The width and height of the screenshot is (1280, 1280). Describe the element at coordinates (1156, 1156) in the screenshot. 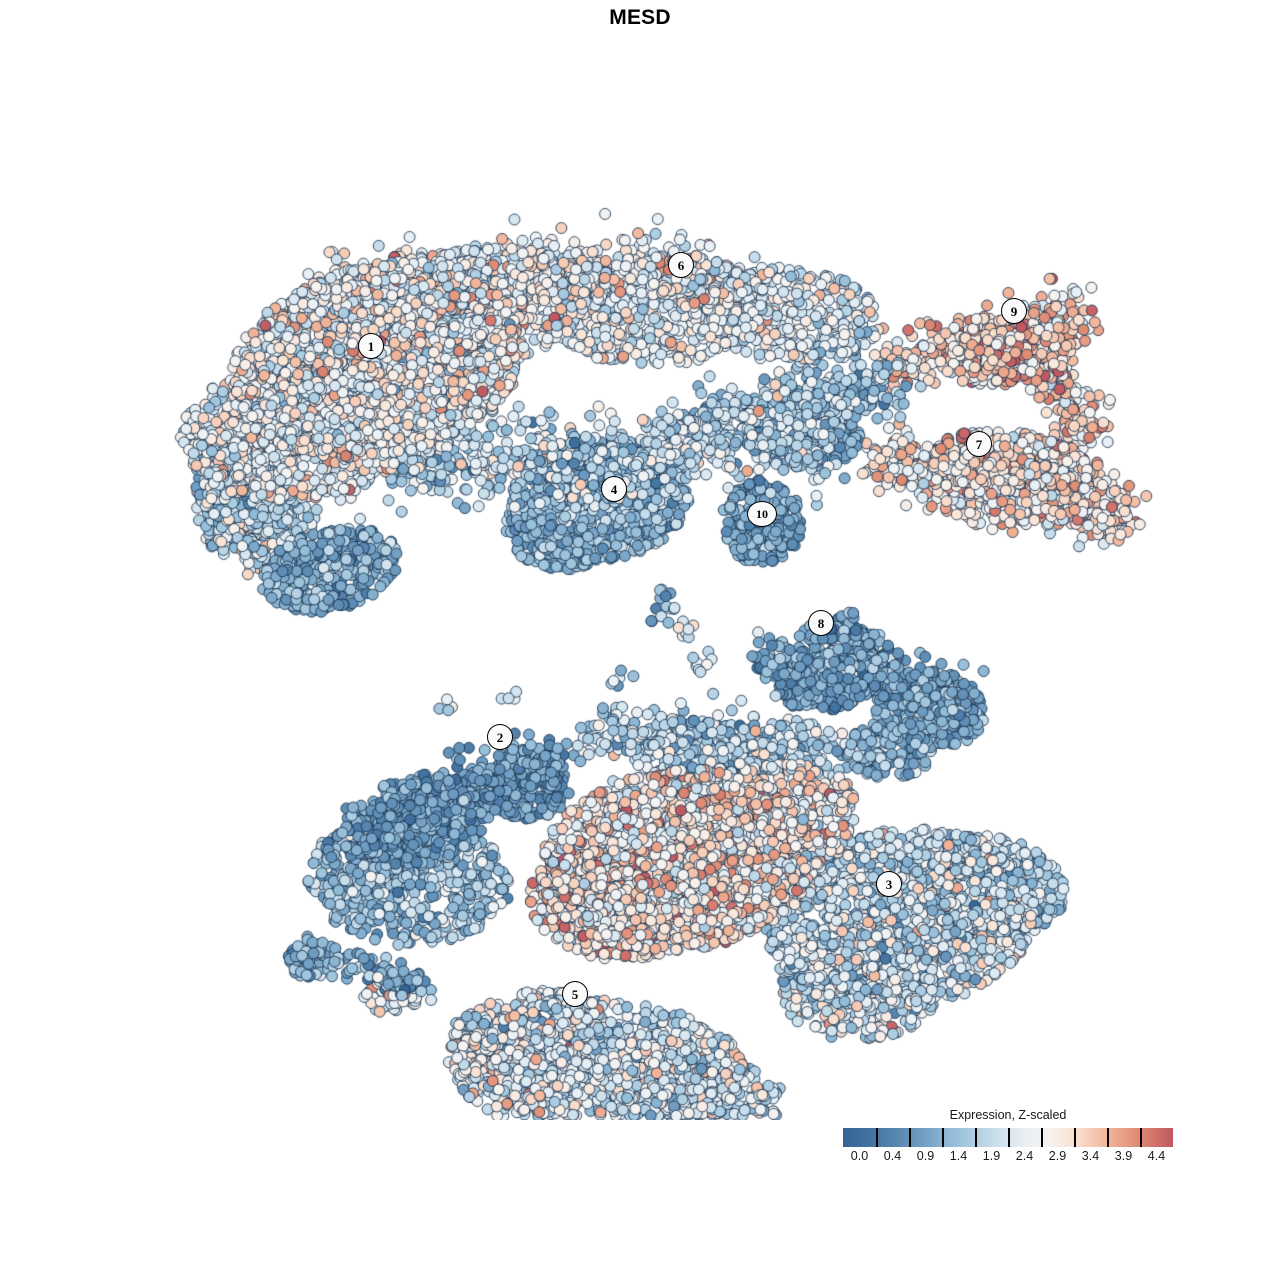

I see `legend-tick-label-4.4: 4.4` at that location.